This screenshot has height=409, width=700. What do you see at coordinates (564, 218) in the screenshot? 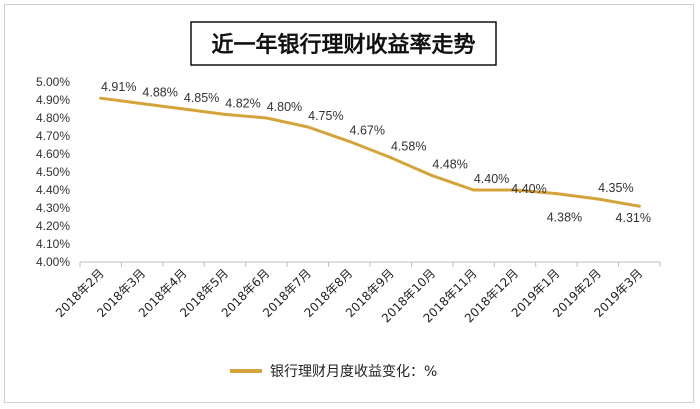
I see `data-label: 4.38%` at bounding box center [564, 218].